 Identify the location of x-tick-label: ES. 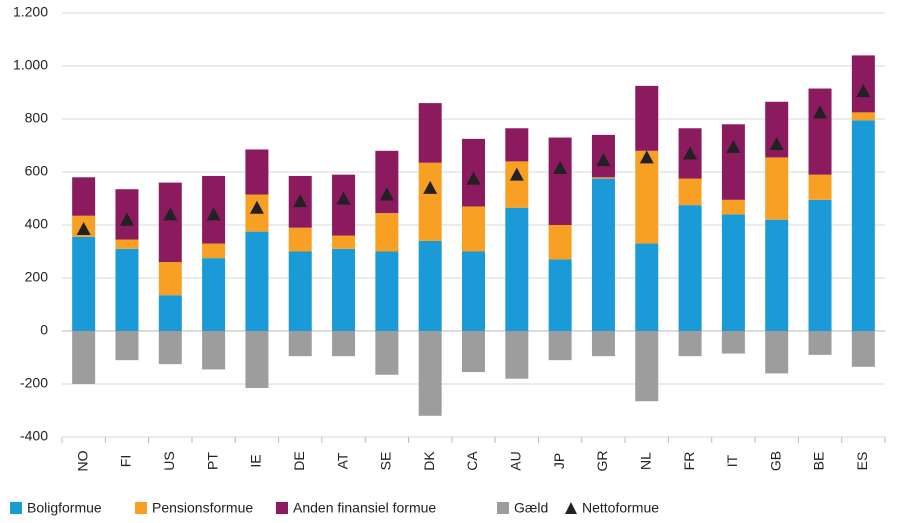
(862, 461).